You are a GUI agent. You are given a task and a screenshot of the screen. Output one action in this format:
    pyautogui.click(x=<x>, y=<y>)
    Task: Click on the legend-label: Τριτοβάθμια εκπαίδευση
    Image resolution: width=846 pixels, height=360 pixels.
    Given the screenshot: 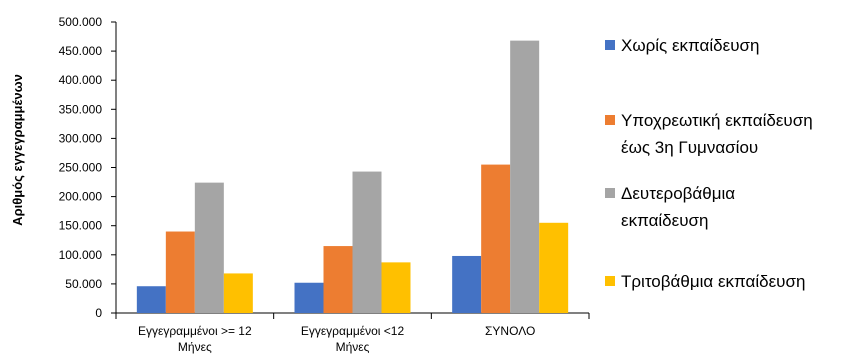 What is the action you would take?
    pyautogui.click(x=713, y=281)
    